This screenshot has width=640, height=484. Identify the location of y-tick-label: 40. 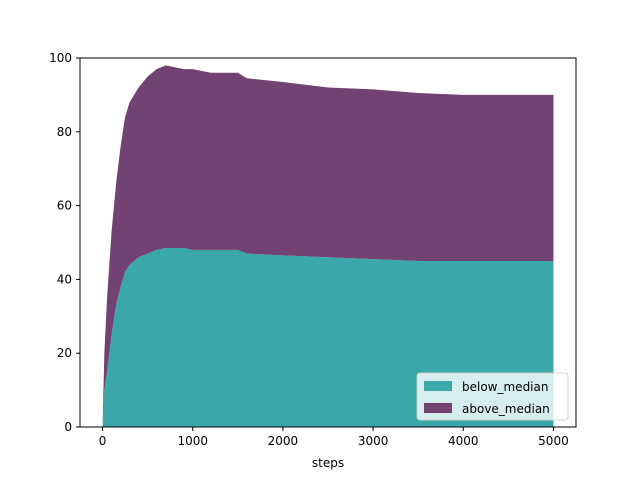
(64, 279).